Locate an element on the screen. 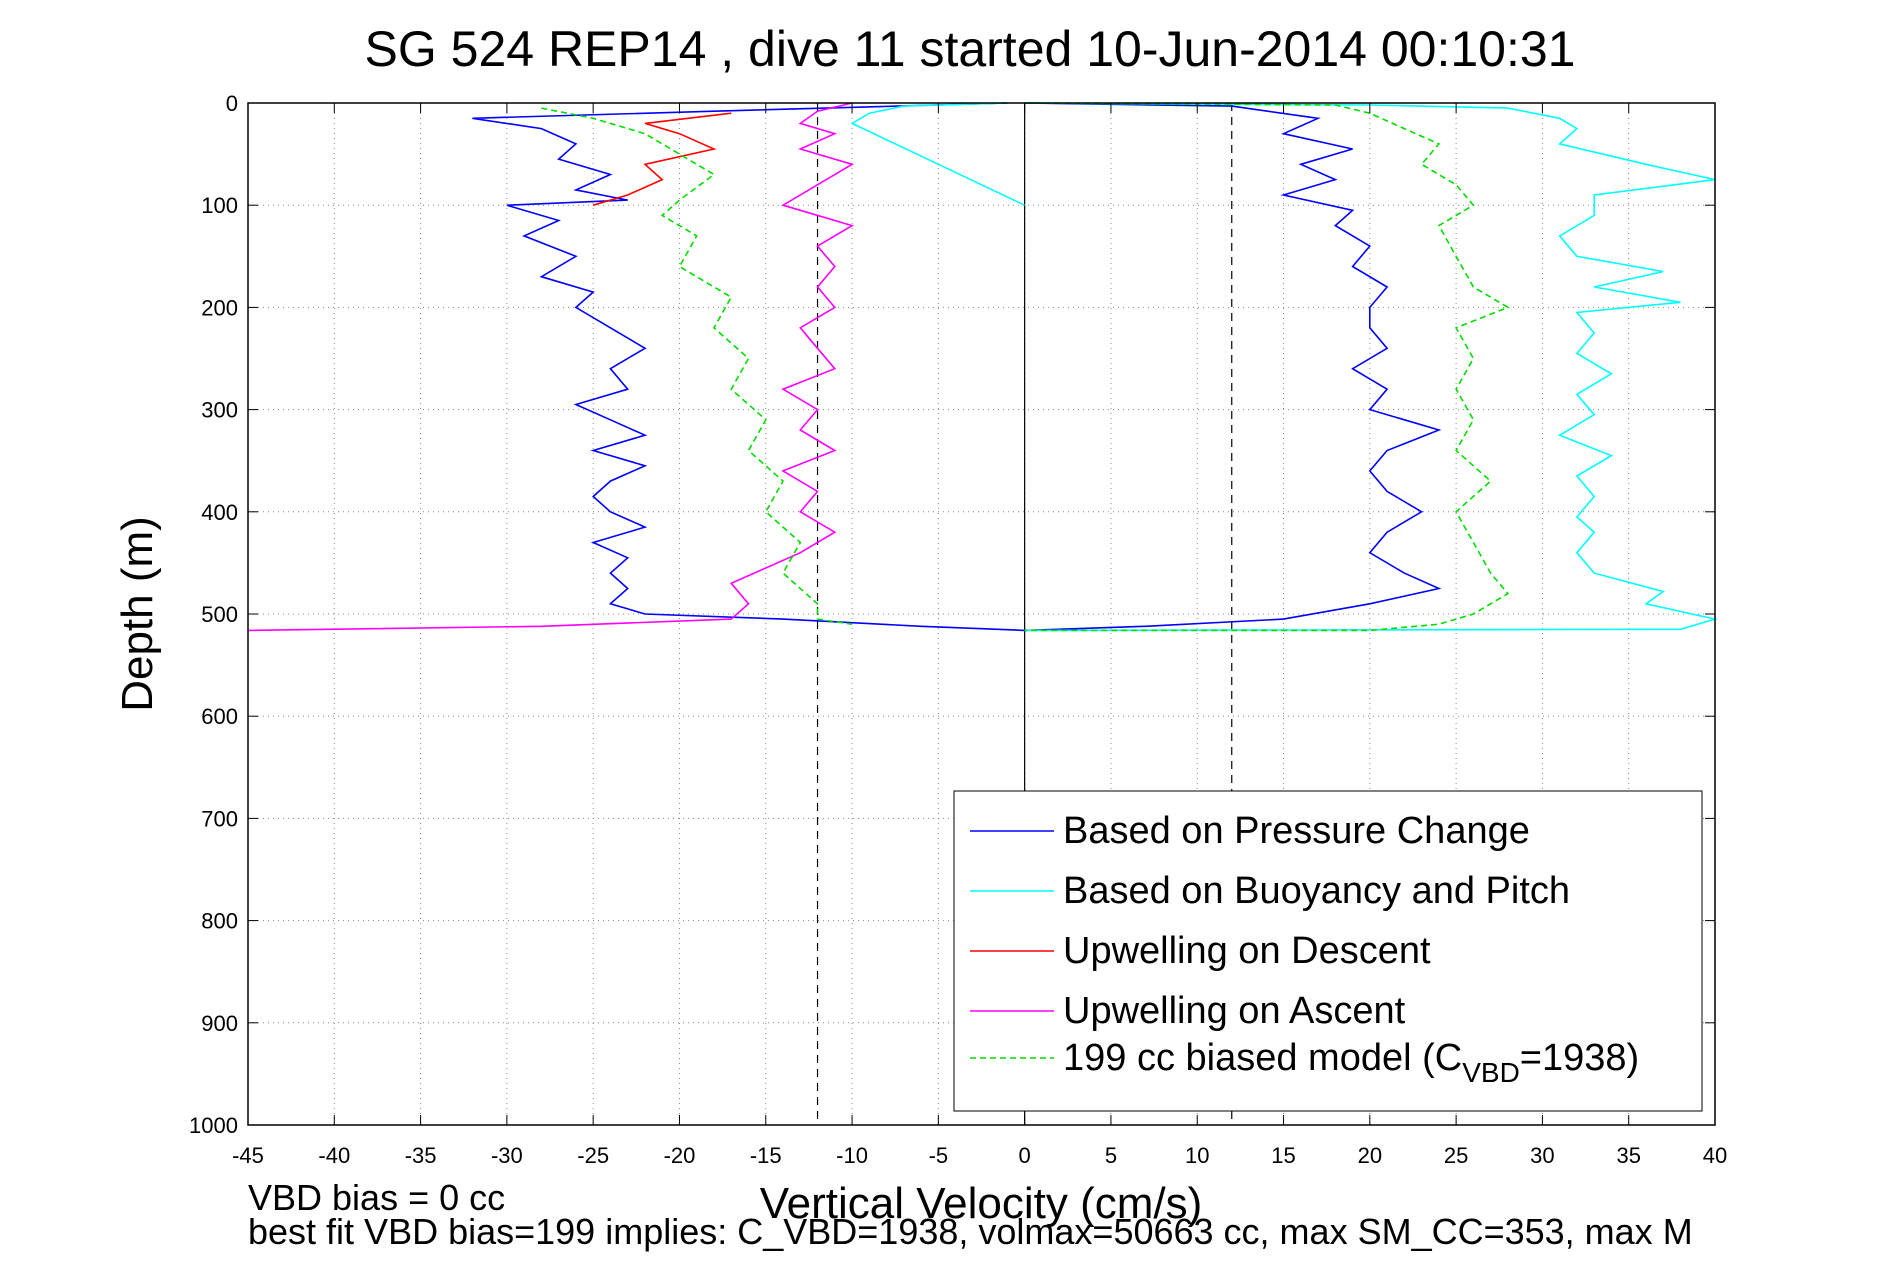 The image size is (1891, 1267). legend-label: Upwelling on Descent is located at coordinates (1247, 951).